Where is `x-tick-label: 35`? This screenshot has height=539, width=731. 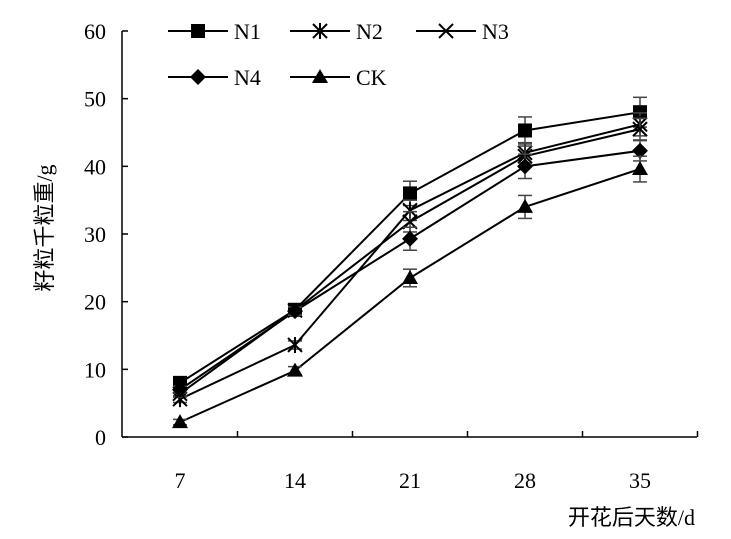 x-tick-label: 35 is located at coordinates (640, 480).